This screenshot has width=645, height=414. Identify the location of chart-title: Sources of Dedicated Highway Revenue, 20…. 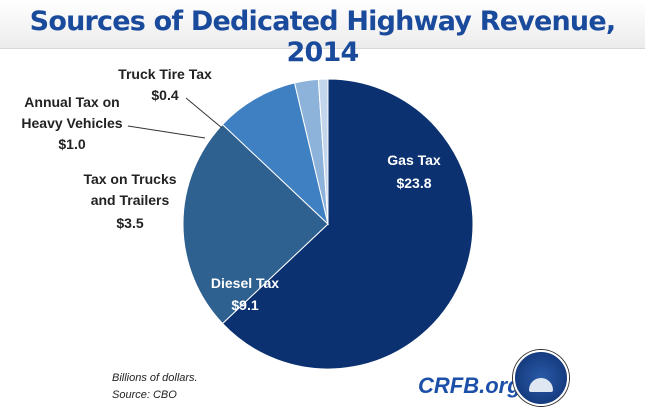
(322, 37).